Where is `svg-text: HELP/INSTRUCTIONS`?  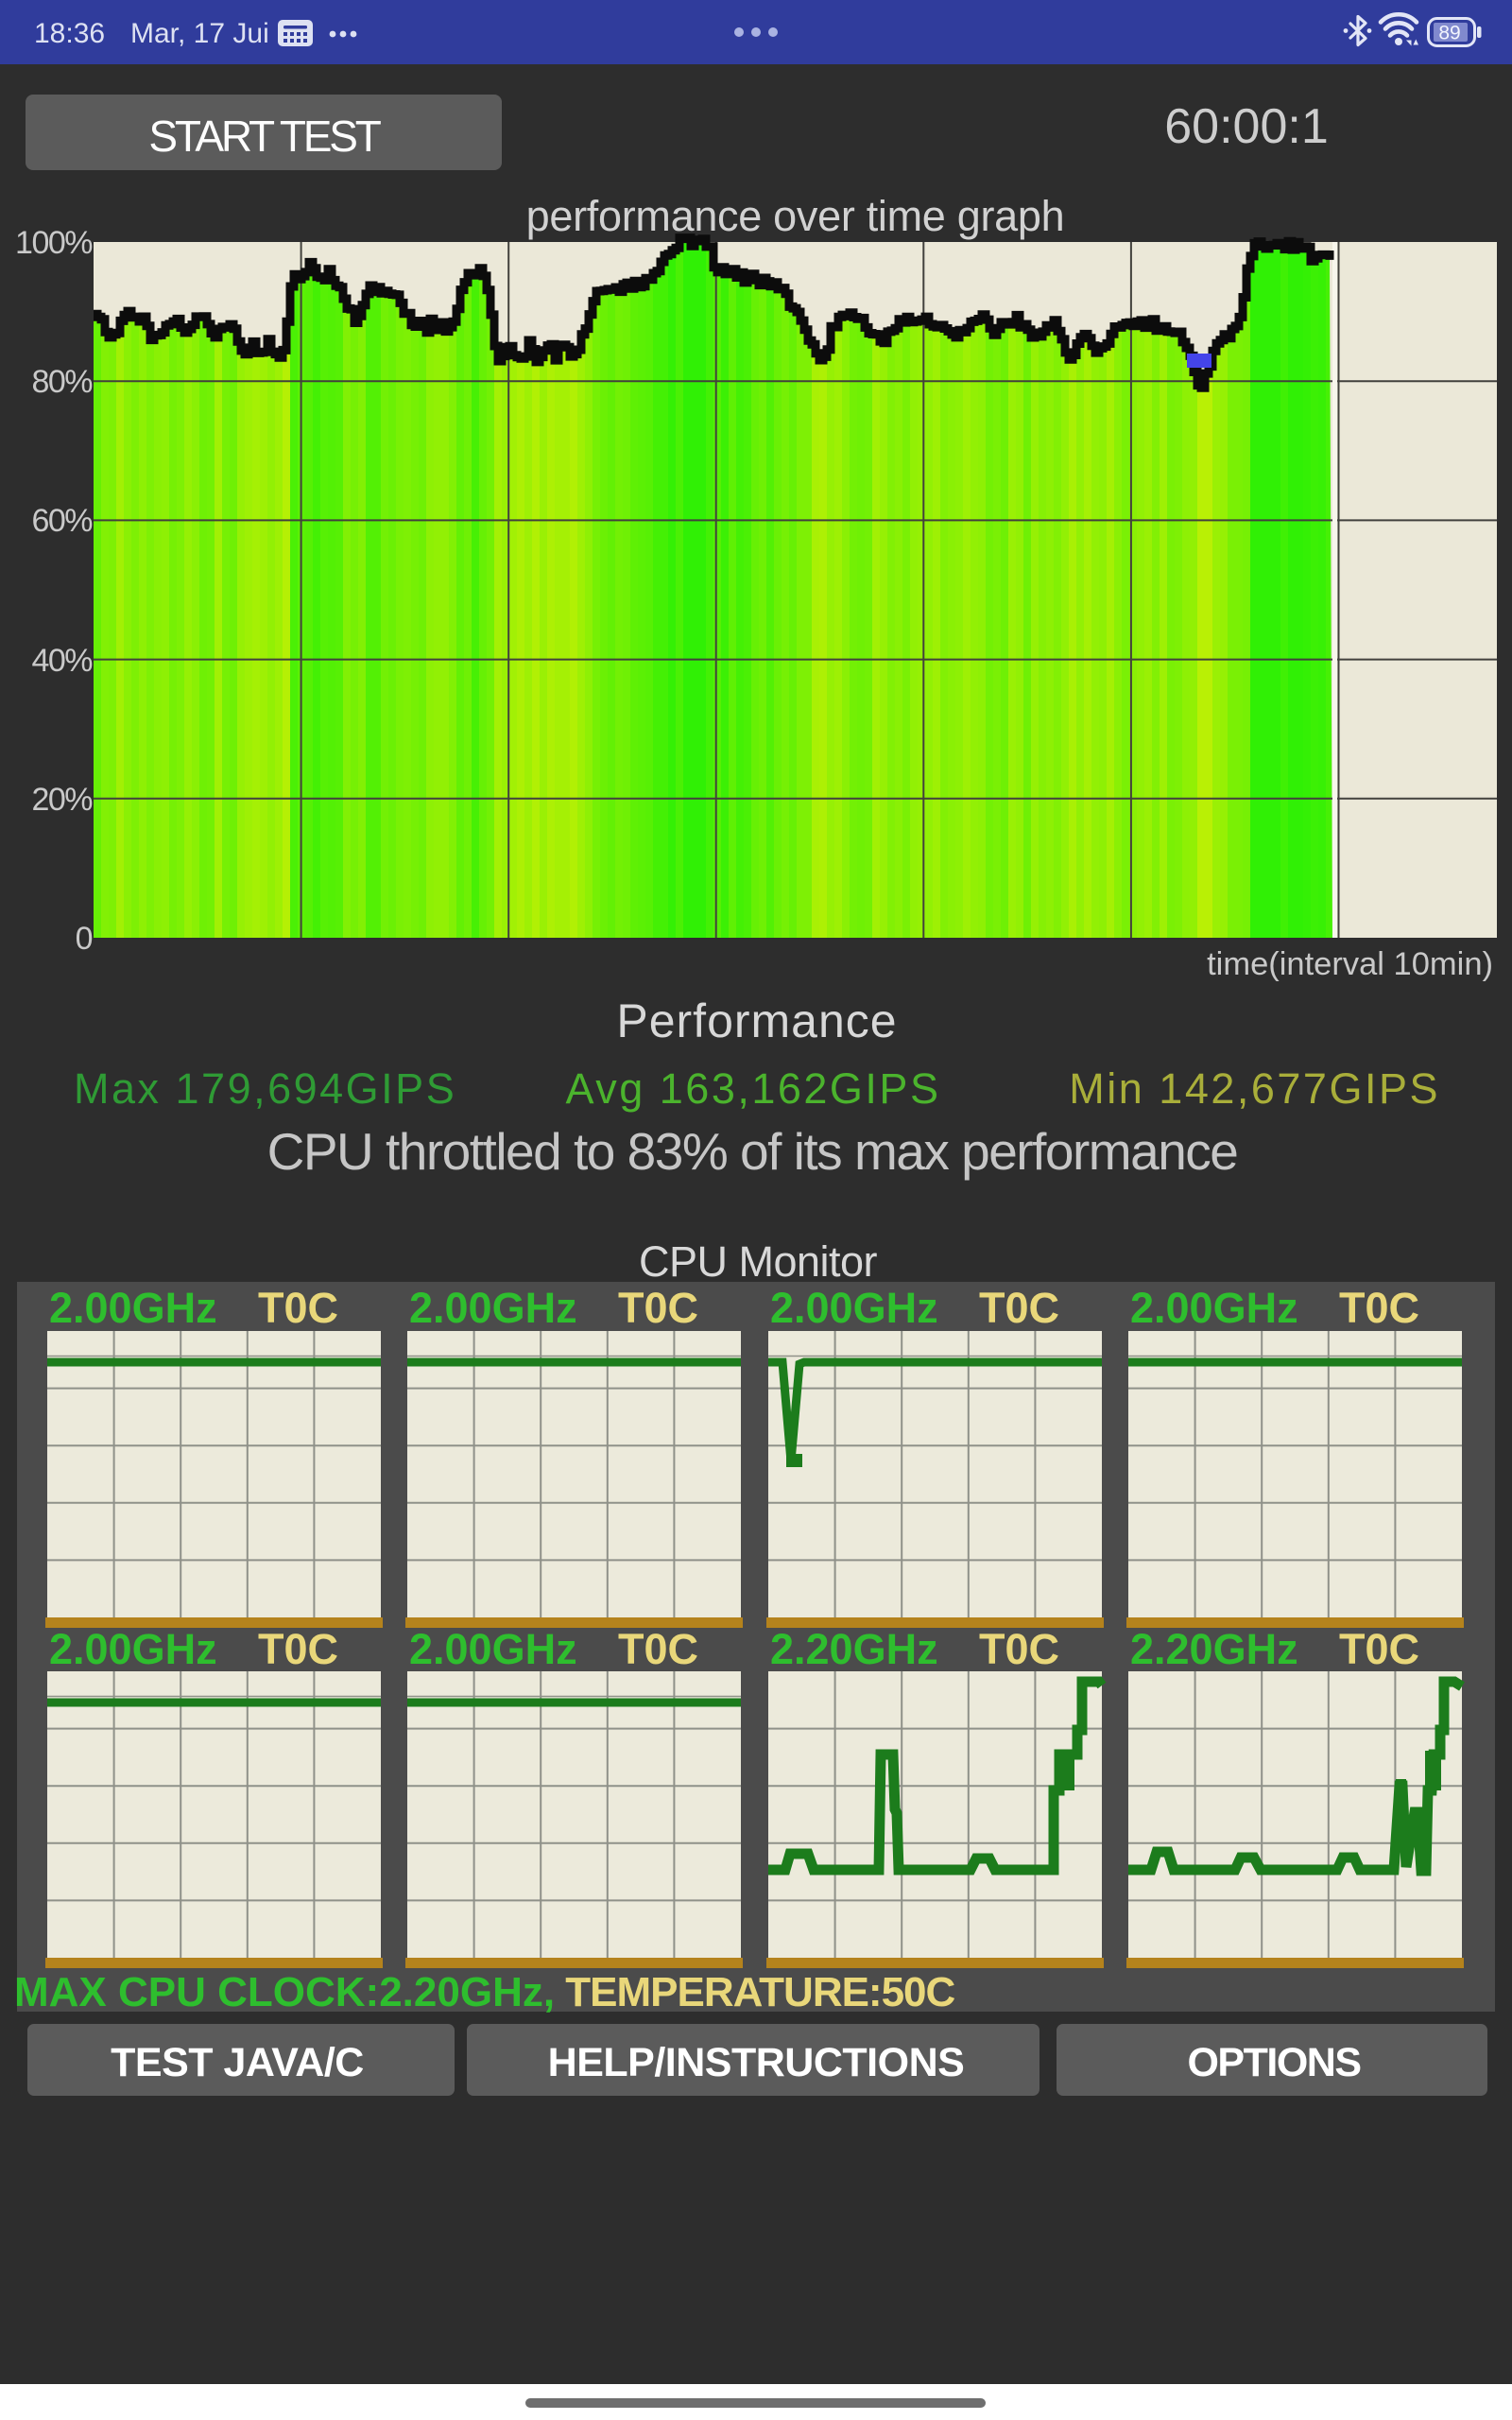 svg-text: HELP/INSTRUCTIONS is located at coordinates (756, 2062).